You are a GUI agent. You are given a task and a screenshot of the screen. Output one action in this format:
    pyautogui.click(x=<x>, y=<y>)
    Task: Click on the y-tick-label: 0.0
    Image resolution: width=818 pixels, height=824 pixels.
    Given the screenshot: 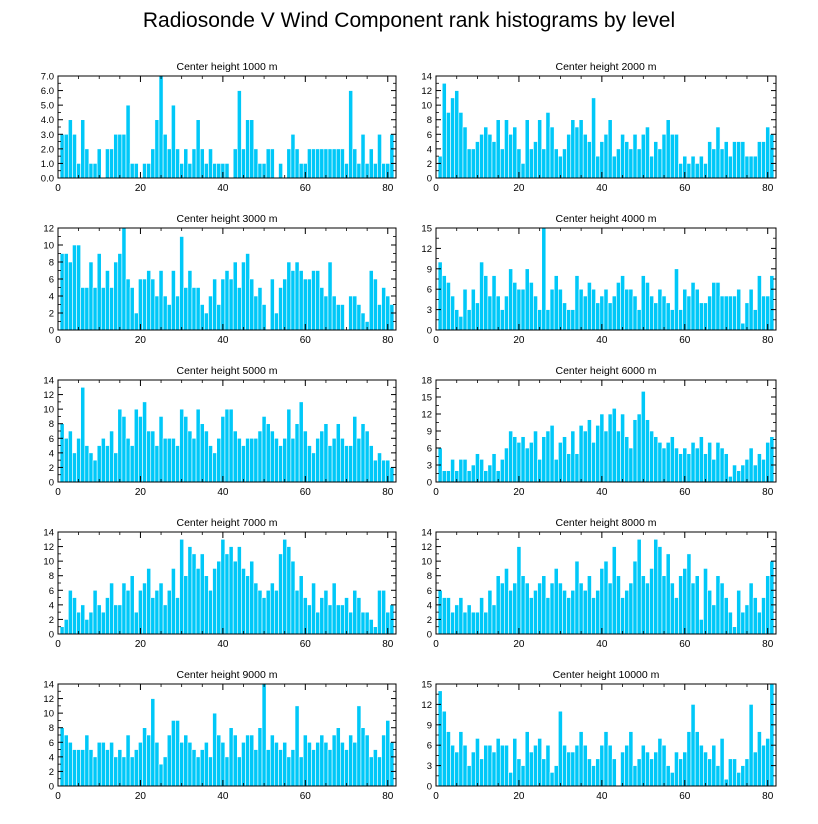 What is the action you would take?
    pyautogui.click(x=47, y=179)
    